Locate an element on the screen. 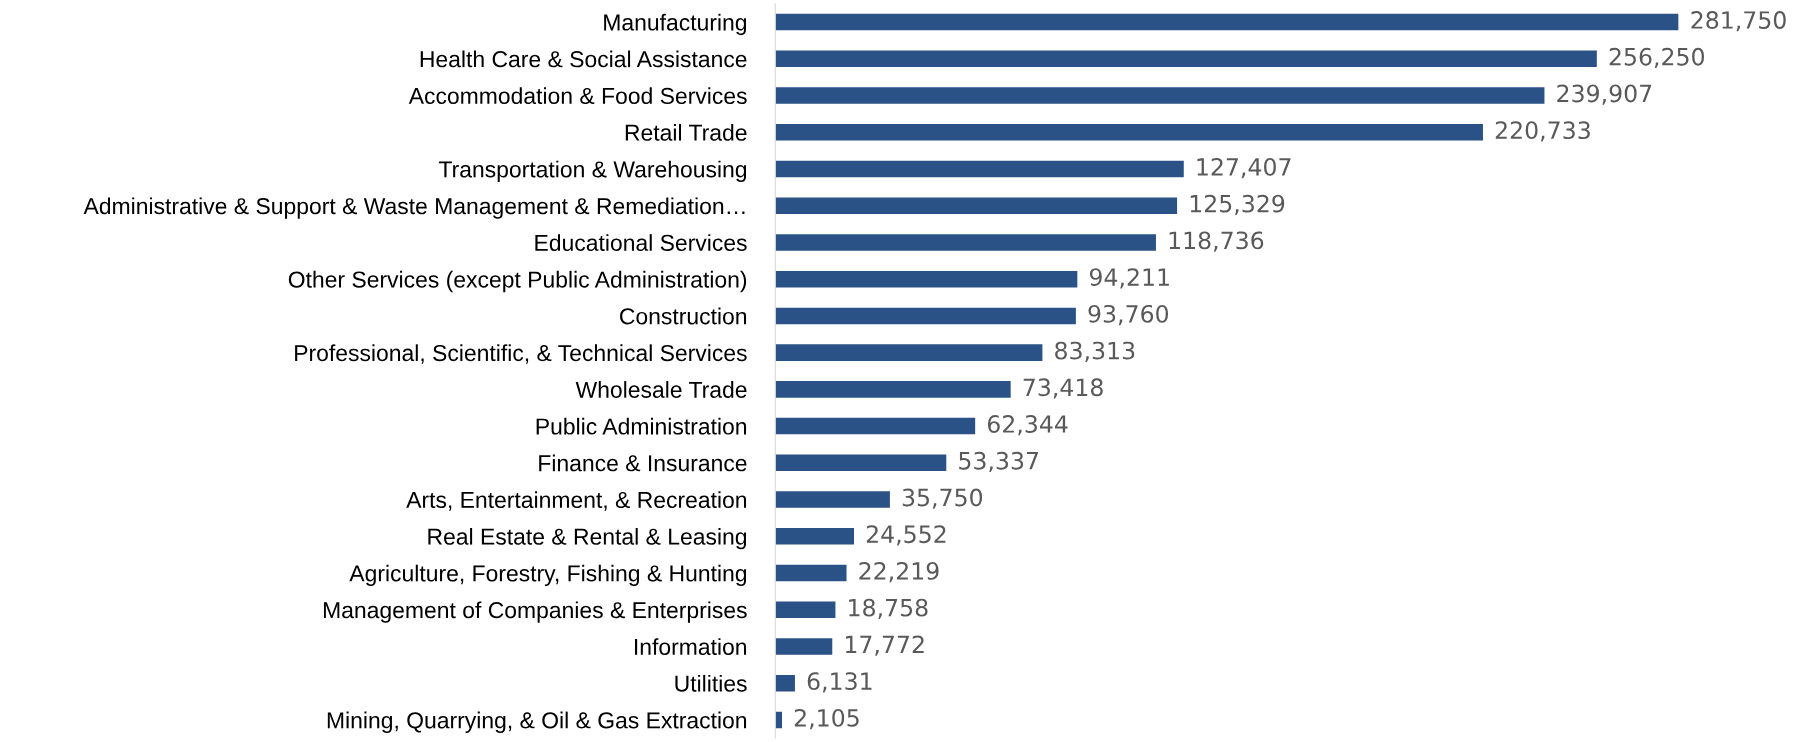 This screenshot has height=742, width=1803. y-tick-label: Wholesale Trade is located at coordinates (661, 389).